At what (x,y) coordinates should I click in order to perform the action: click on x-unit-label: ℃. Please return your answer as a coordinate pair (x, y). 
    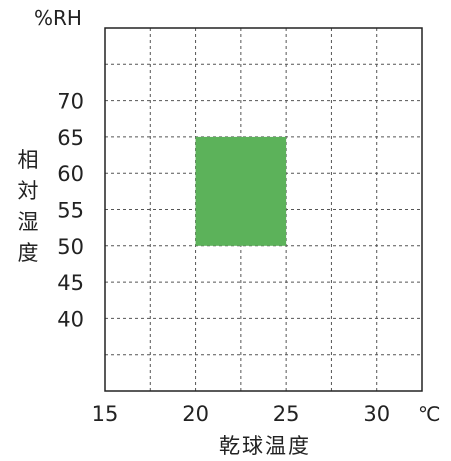
    Looking at the image, I should click on (429, 414).